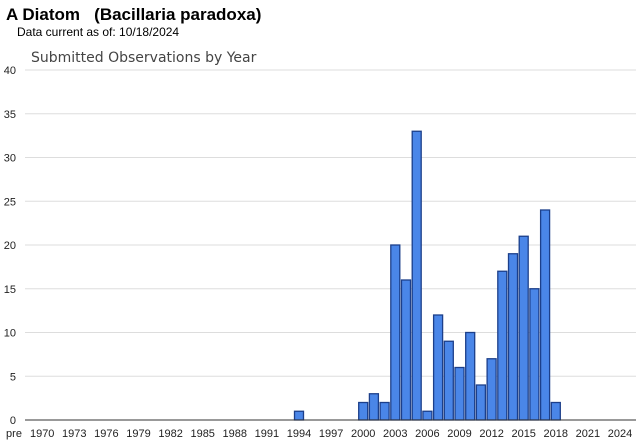 This screenshot has height=442, width=640. What do you see at coordinates (395, 332) in the screenshot?
I see `bar-2003` at bounding box center [395, 332].